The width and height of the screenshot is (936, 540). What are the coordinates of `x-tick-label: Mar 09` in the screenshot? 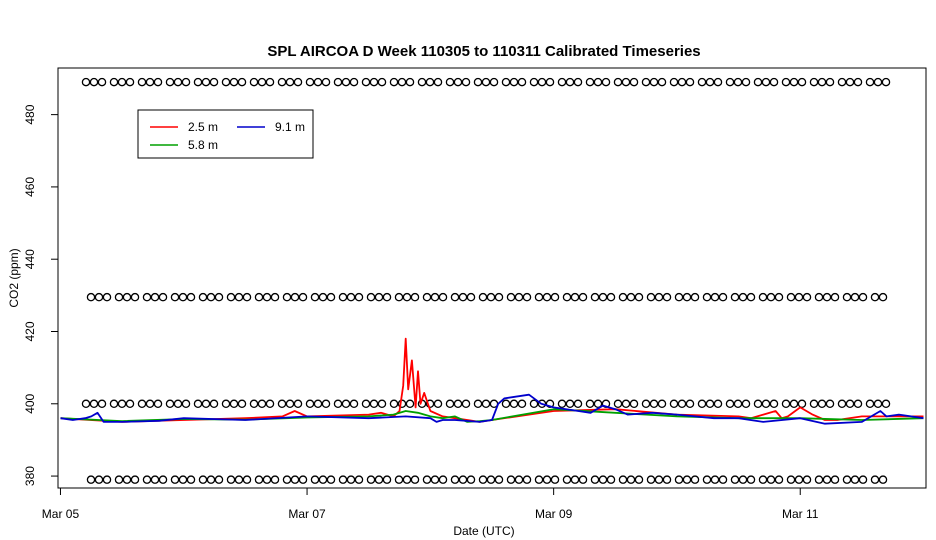 It's located at (554, 514).